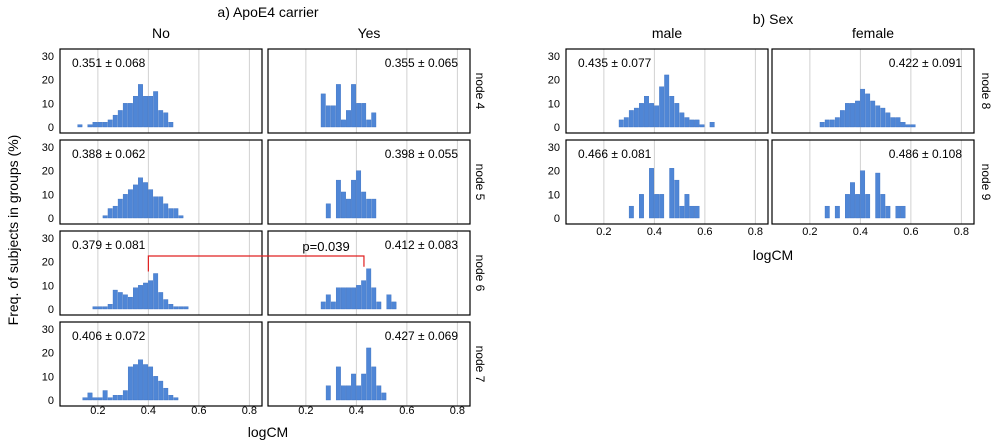 The image size is (1000, 445). Describe the element at coordinates (873, 33) in the screenshot. I see `panel-b-column-header: female` at that location.